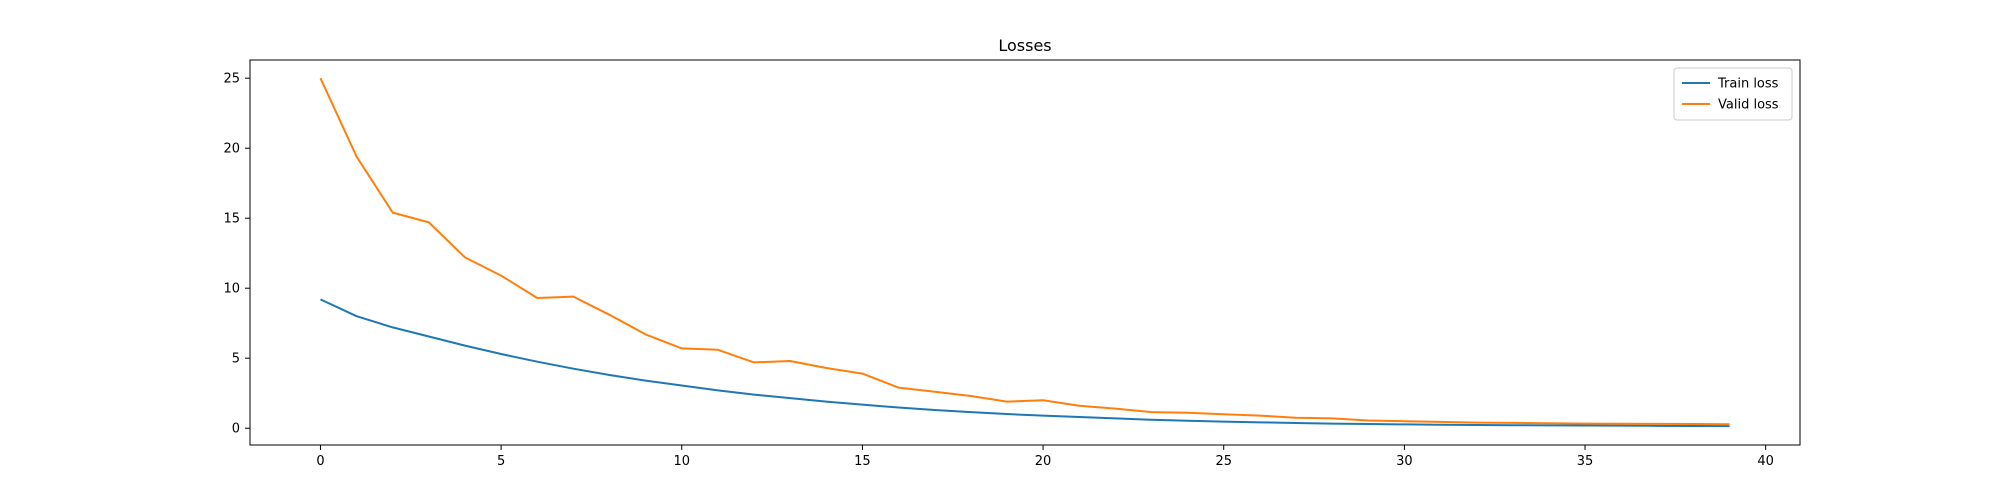 The width and height of the screenshot is (2000, 500). Describe the element at coordinates (236, 429) in the screenshot. I see `y-tick-label: 0` at that location.